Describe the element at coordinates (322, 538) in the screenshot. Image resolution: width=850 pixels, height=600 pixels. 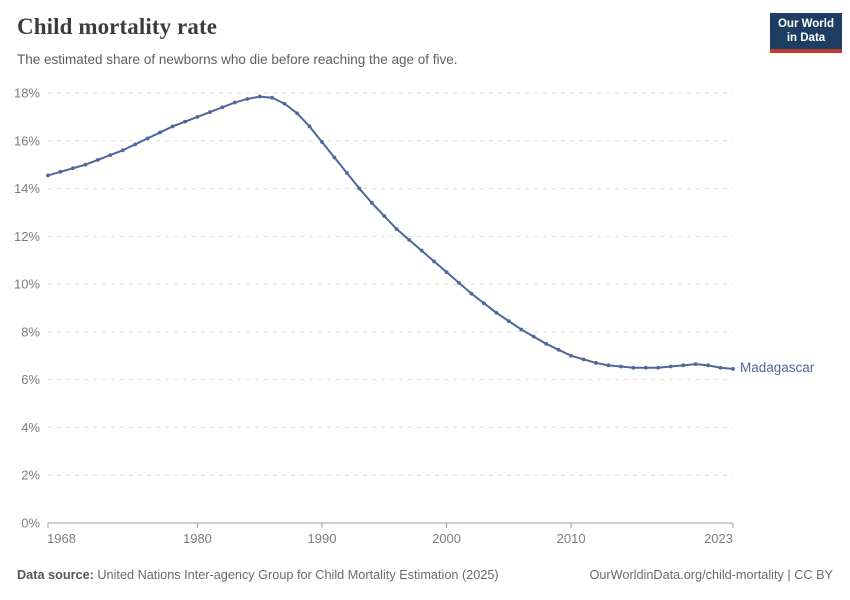
I see `x-tick-label: 1990` at that location.